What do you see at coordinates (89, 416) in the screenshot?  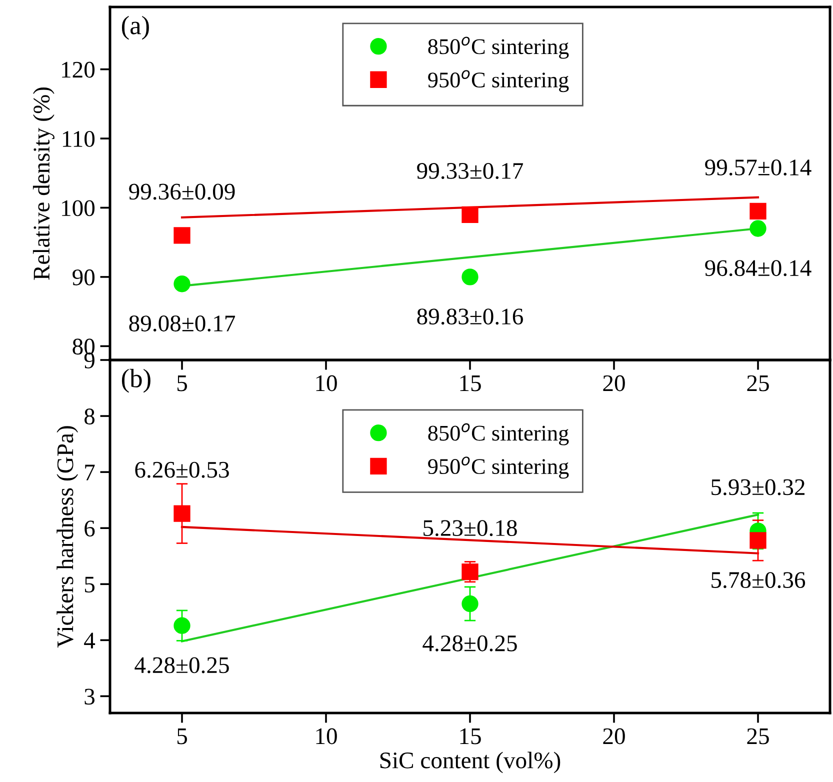 I see `y-tick-label: 8` at bounding box center [89, 416].